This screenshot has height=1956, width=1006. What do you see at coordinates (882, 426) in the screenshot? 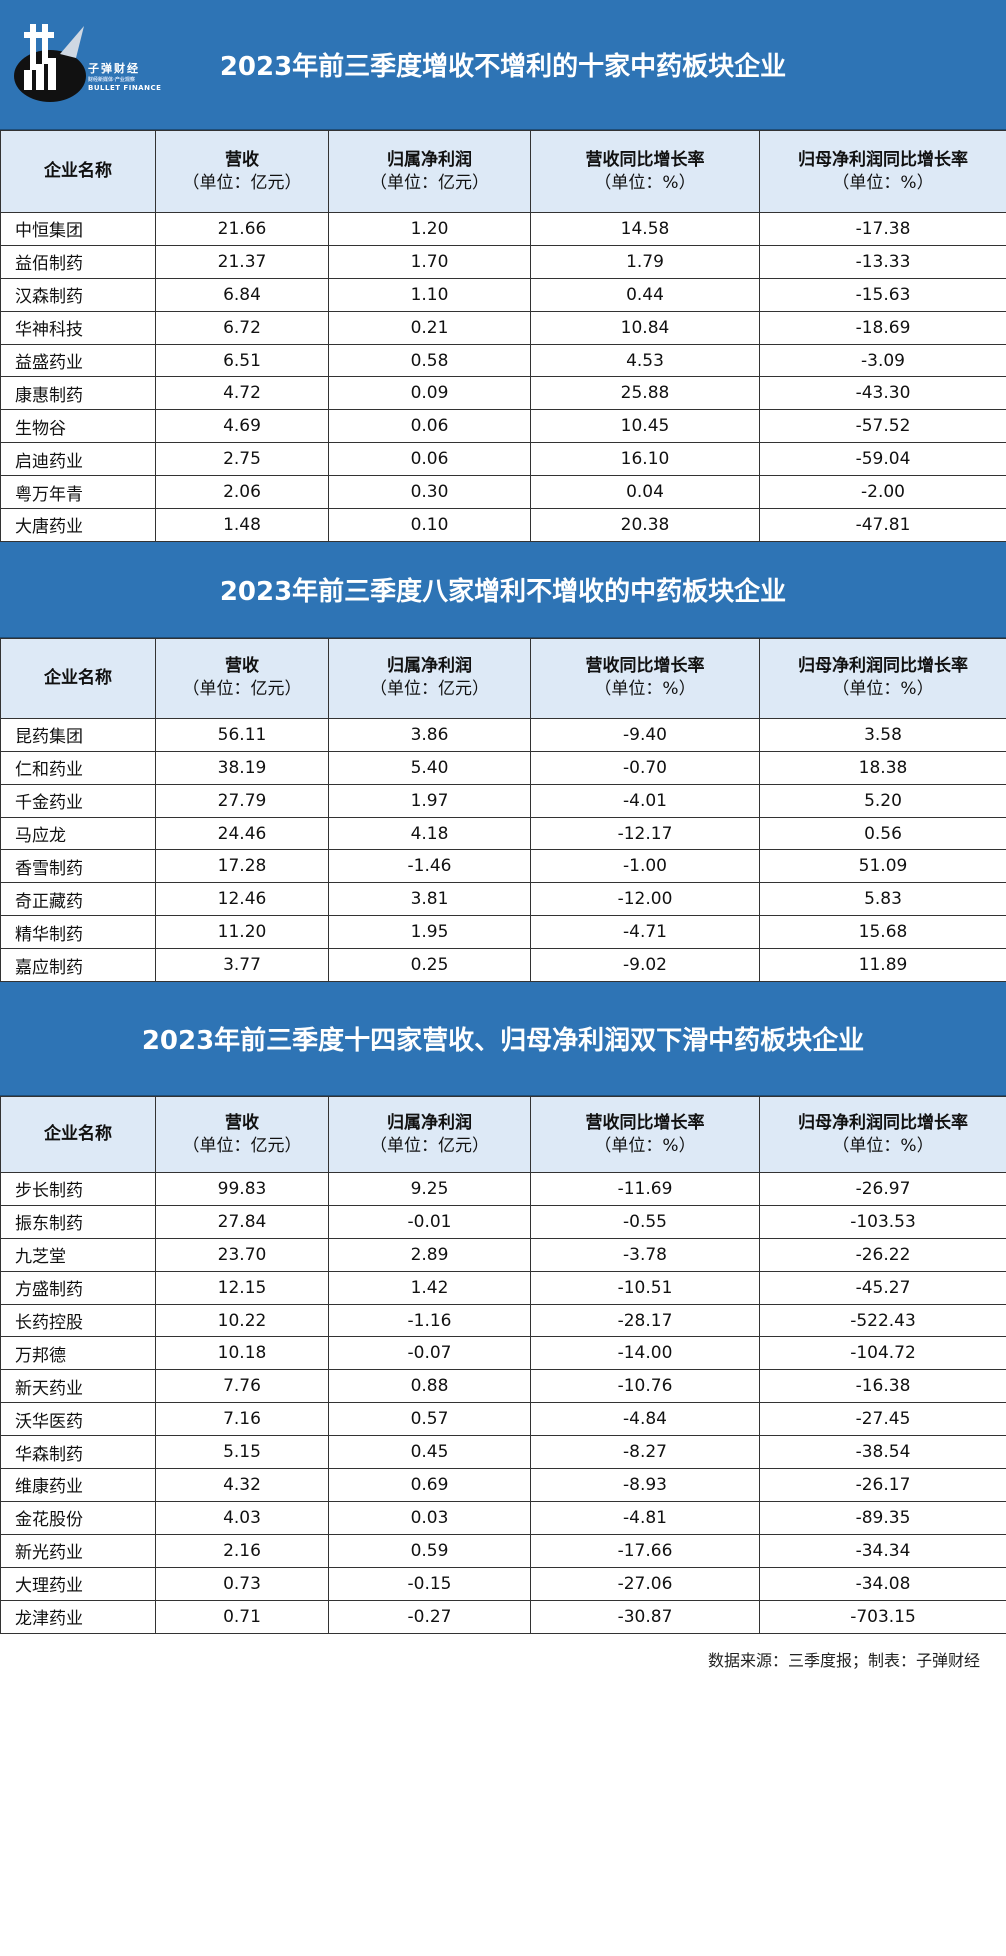
I see `profit-growth-cell: -57.52` at bounding box center [882, 426].